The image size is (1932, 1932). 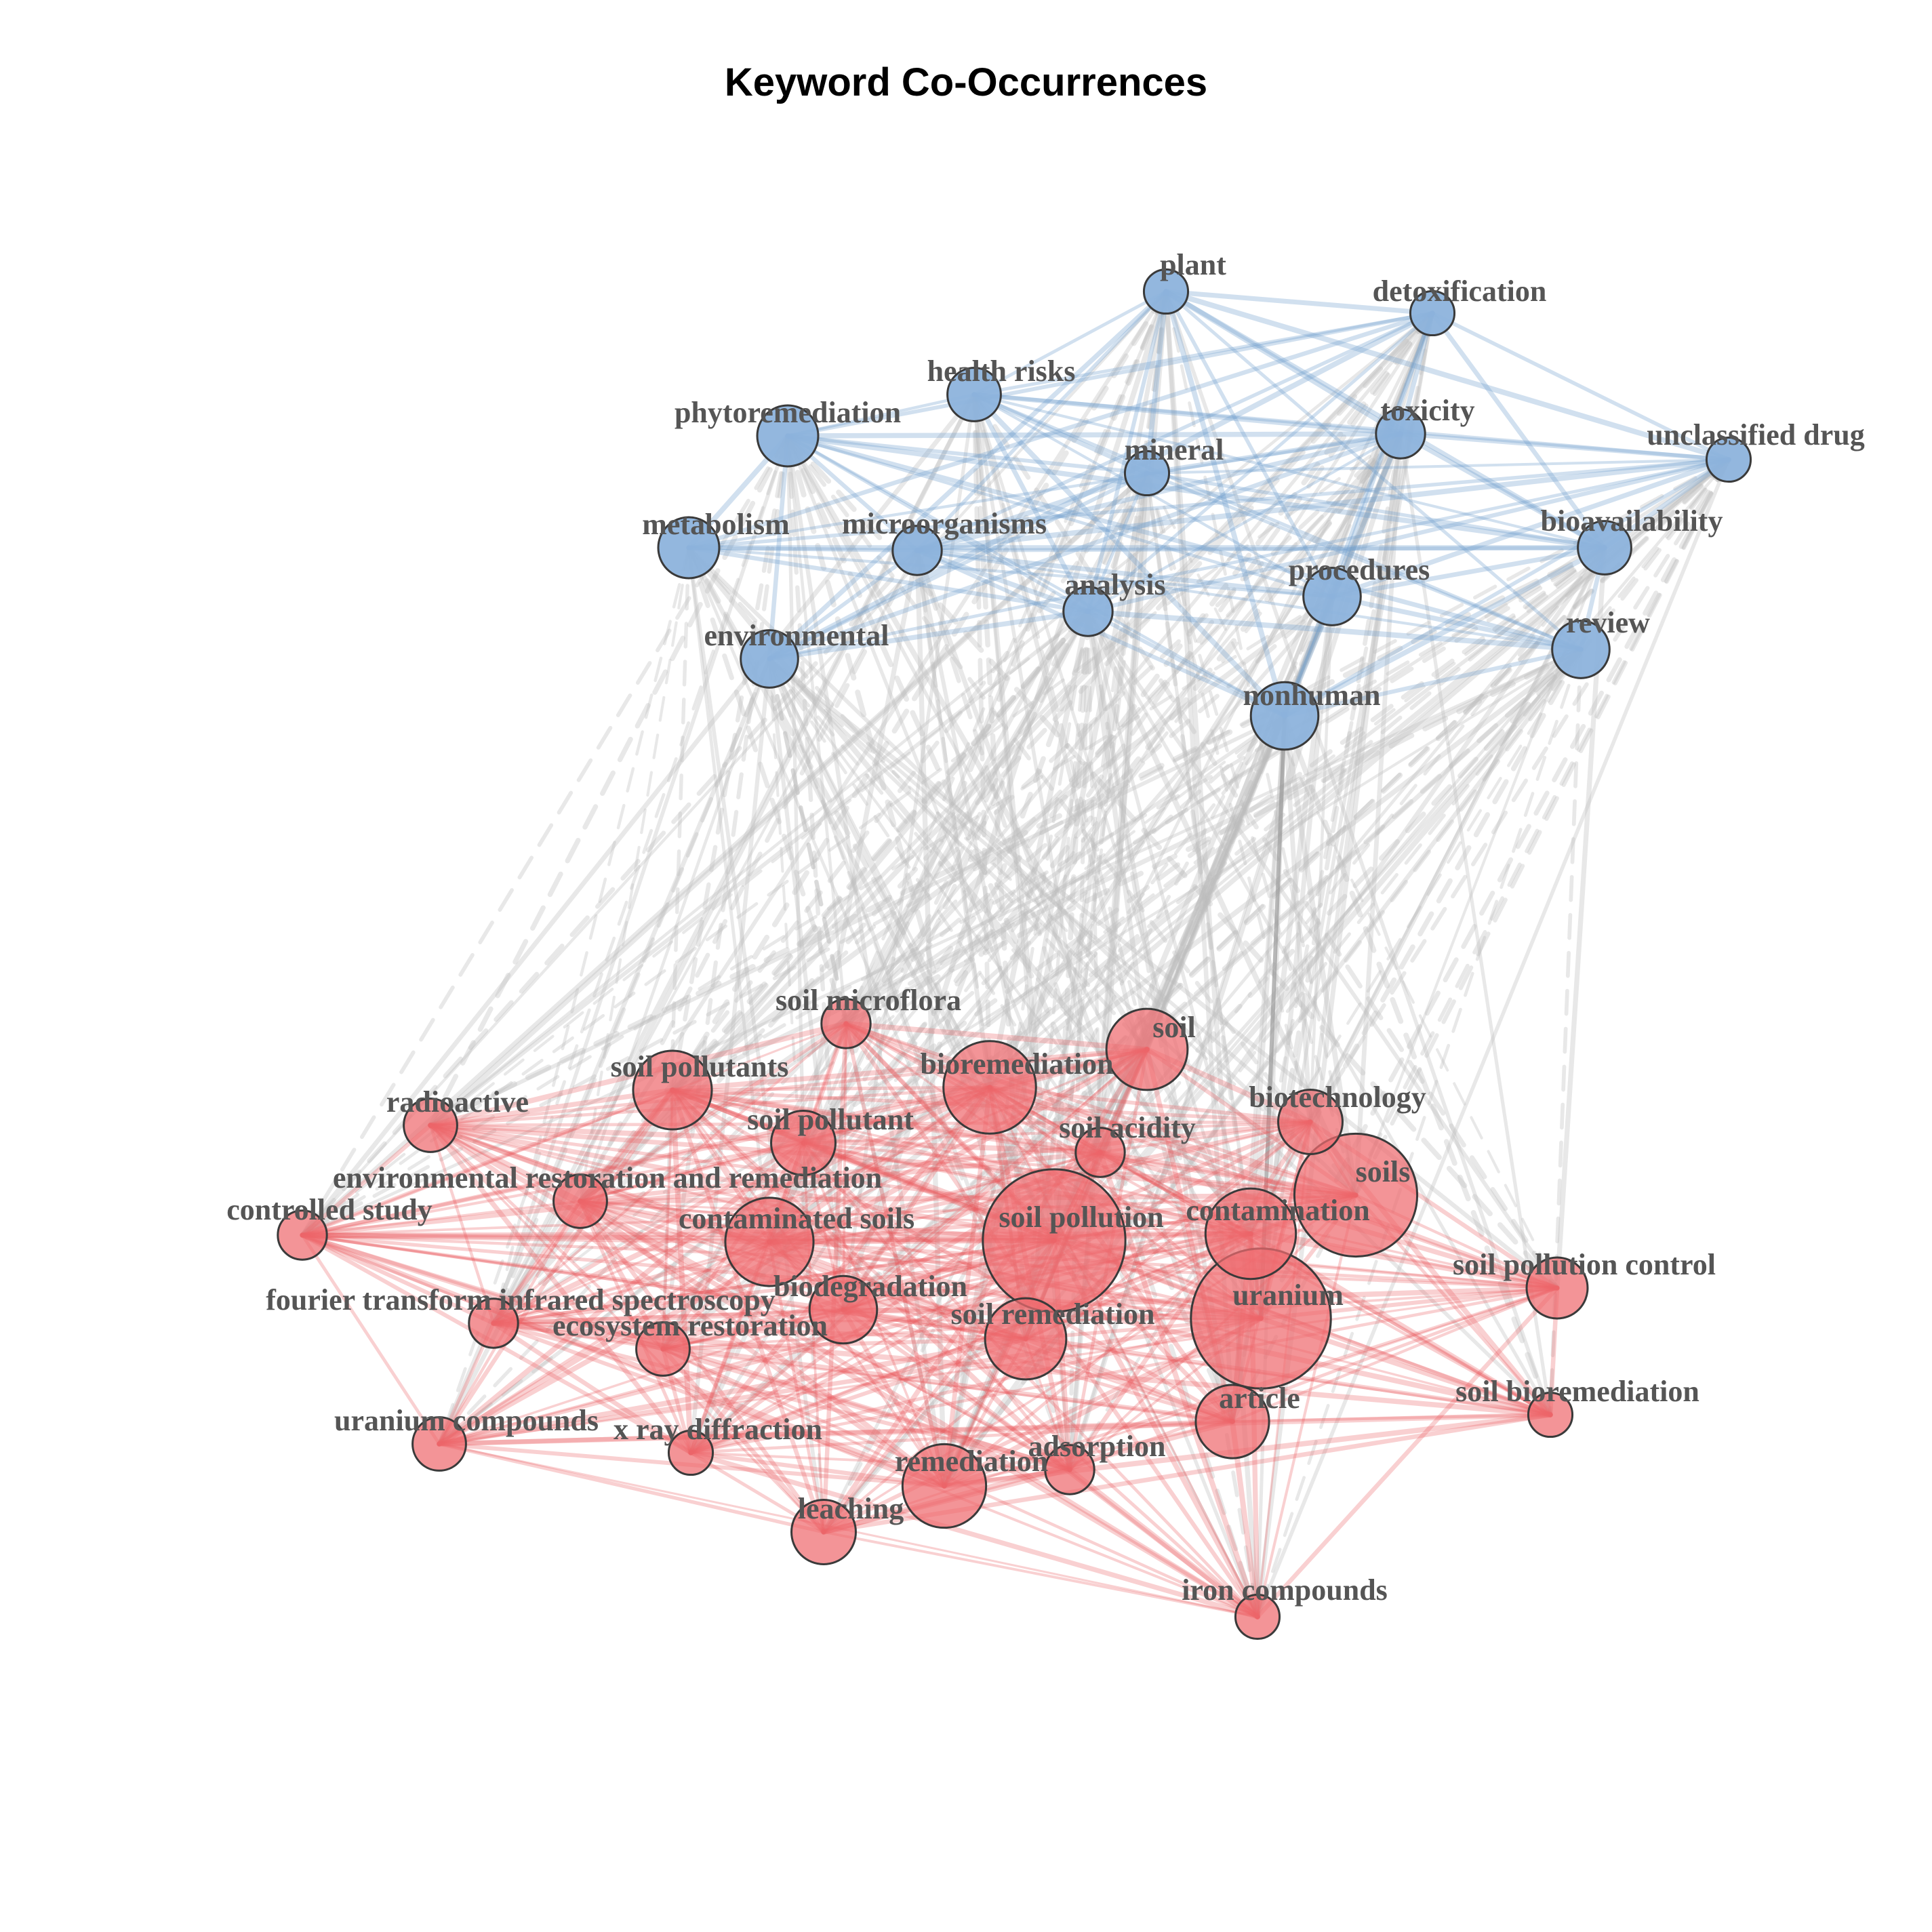 What do you see at coordinates (1332, 596) in the screenshot?
I see `node-procedures` at bounding box center [1332, 596].